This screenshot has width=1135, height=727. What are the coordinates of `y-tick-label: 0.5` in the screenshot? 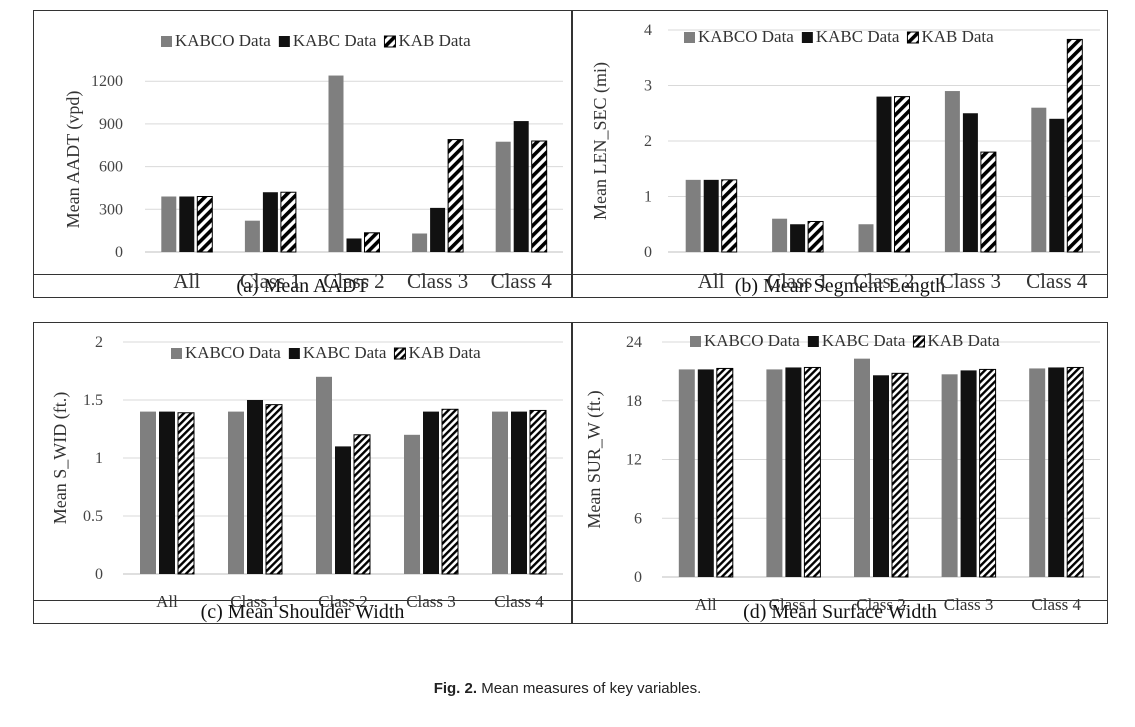 It's located at (93, 516).